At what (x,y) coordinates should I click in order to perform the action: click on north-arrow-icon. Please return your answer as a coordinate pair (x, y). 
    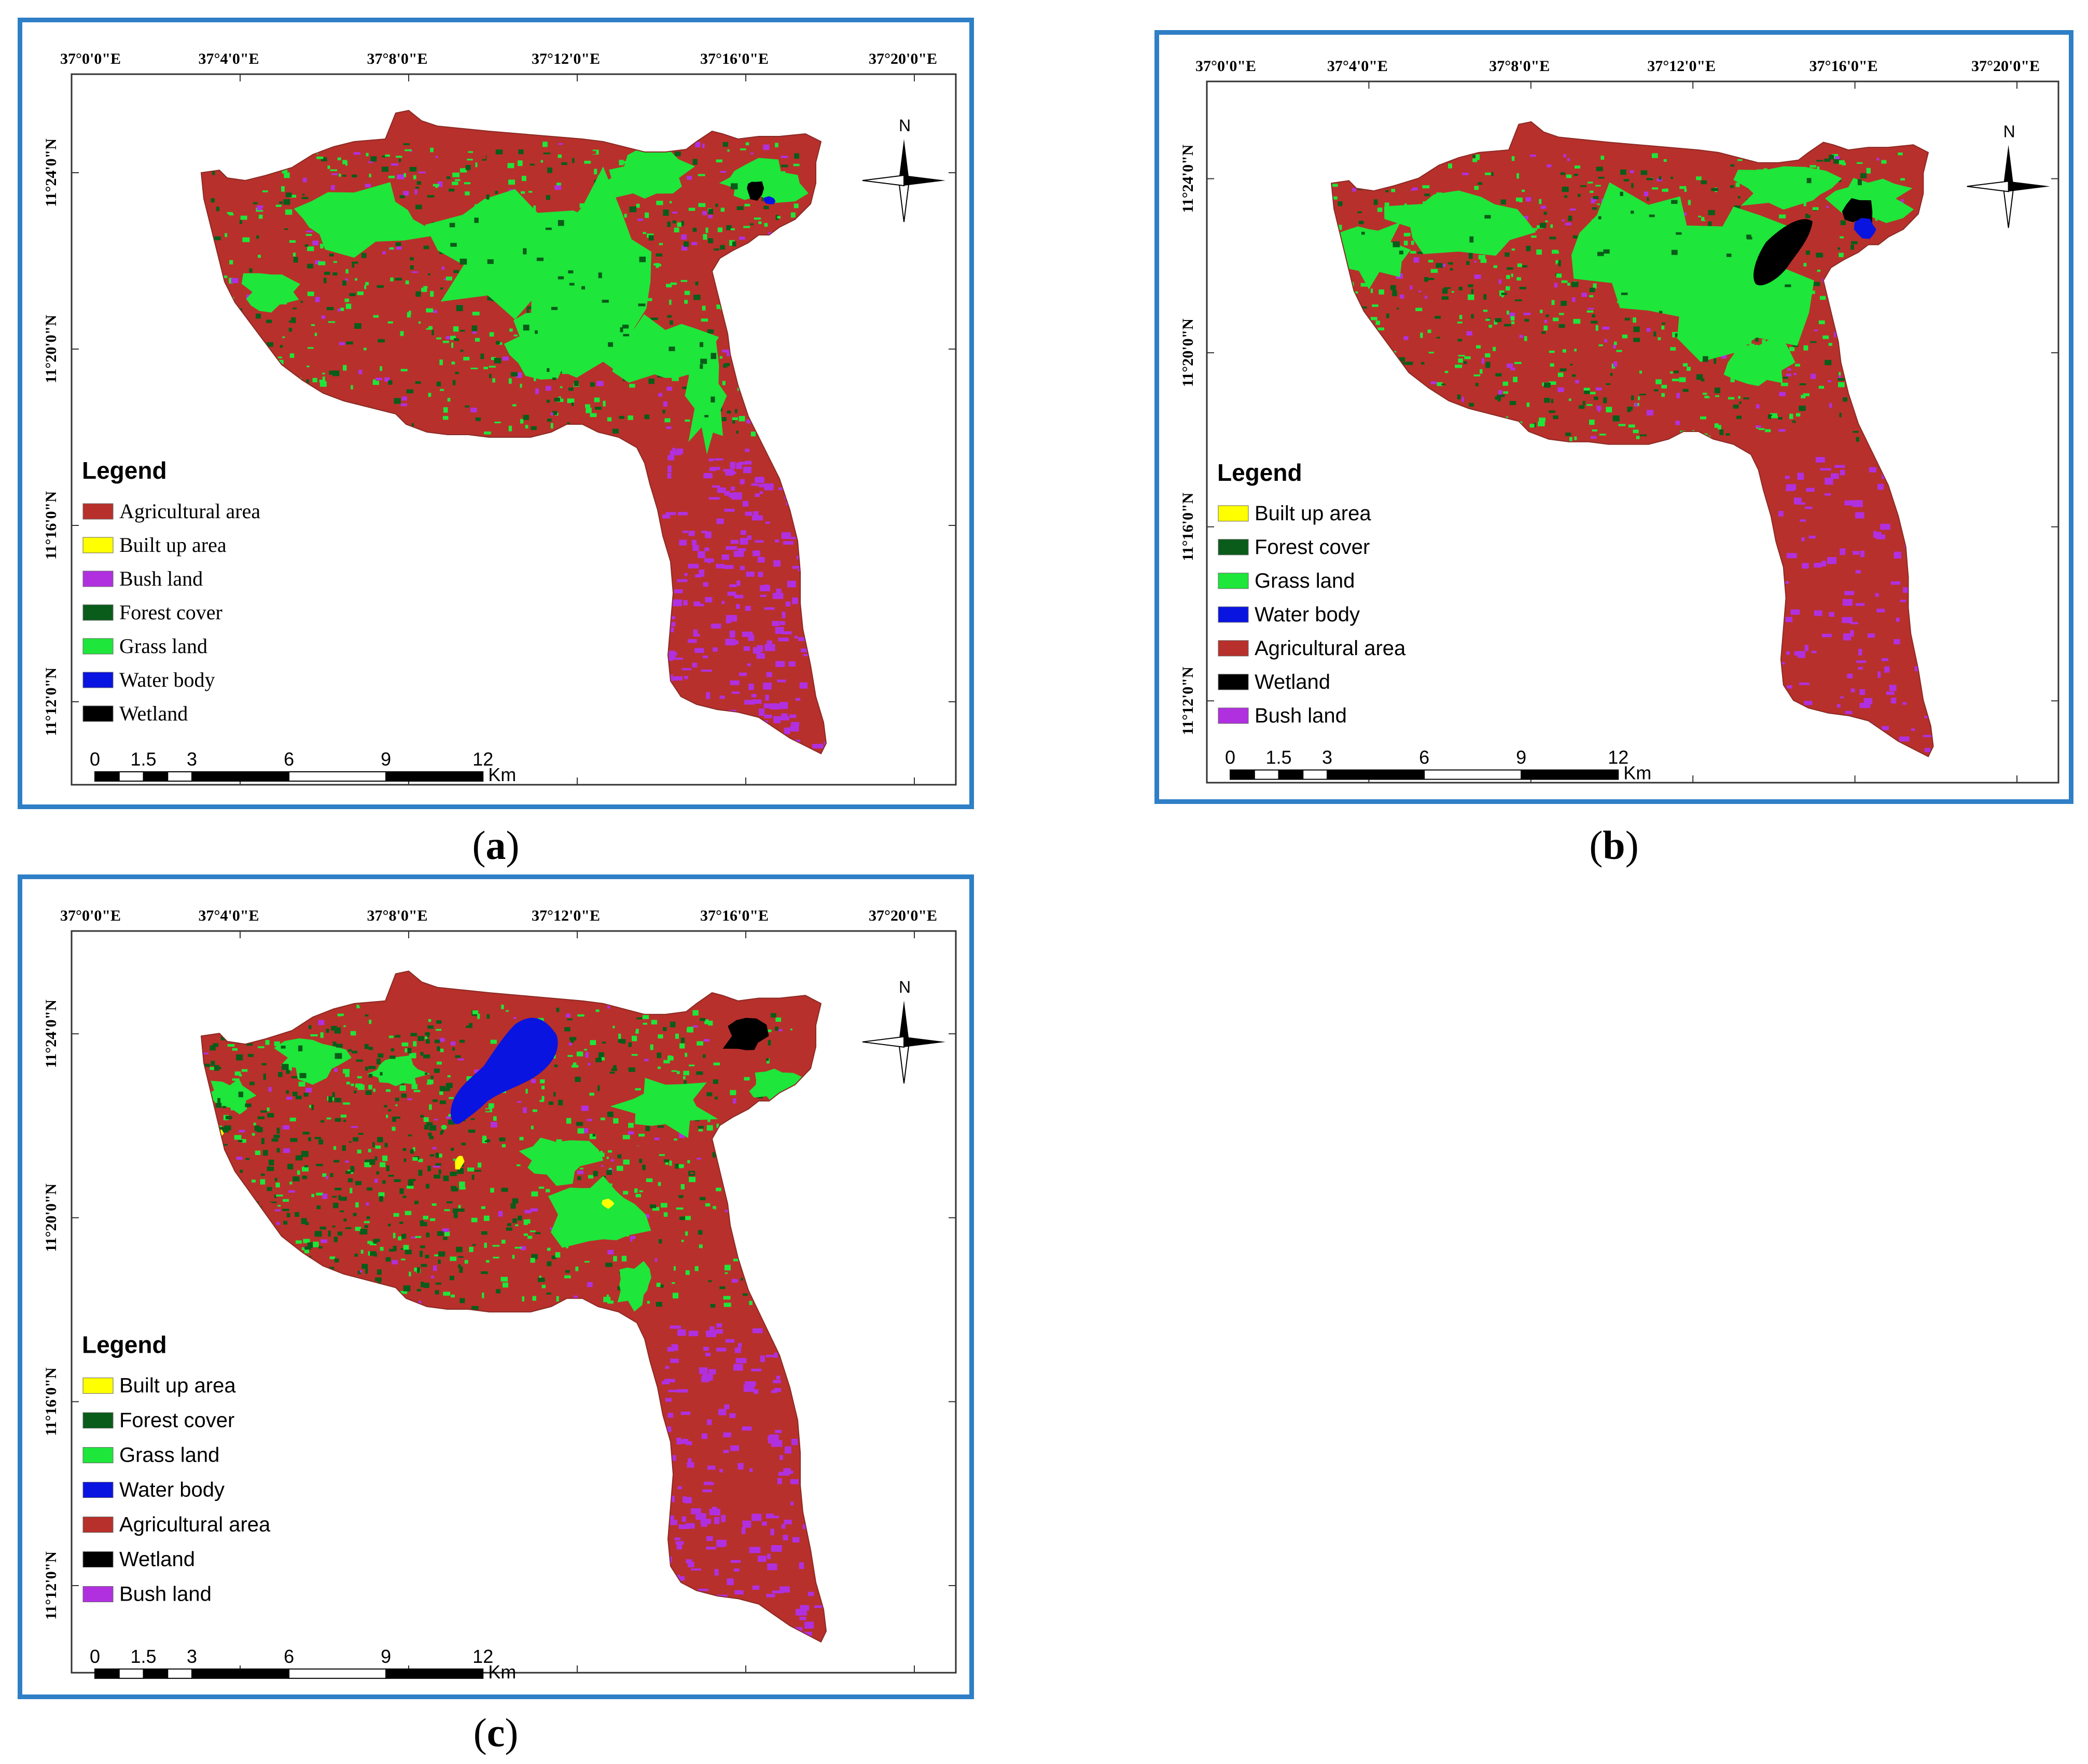
    Looking at the image, I should click on (903, 1042).